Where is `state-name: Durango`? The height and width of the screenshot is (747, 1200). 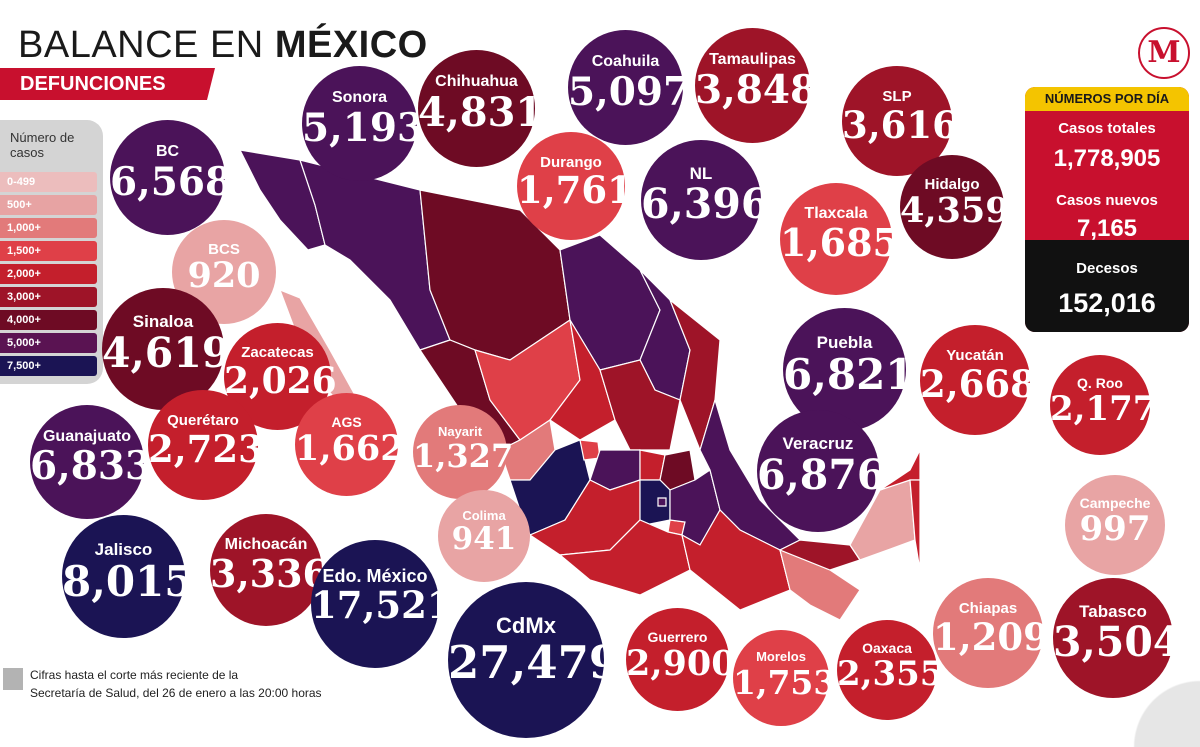
state-name: Durango is located at coordinates (571, 162).